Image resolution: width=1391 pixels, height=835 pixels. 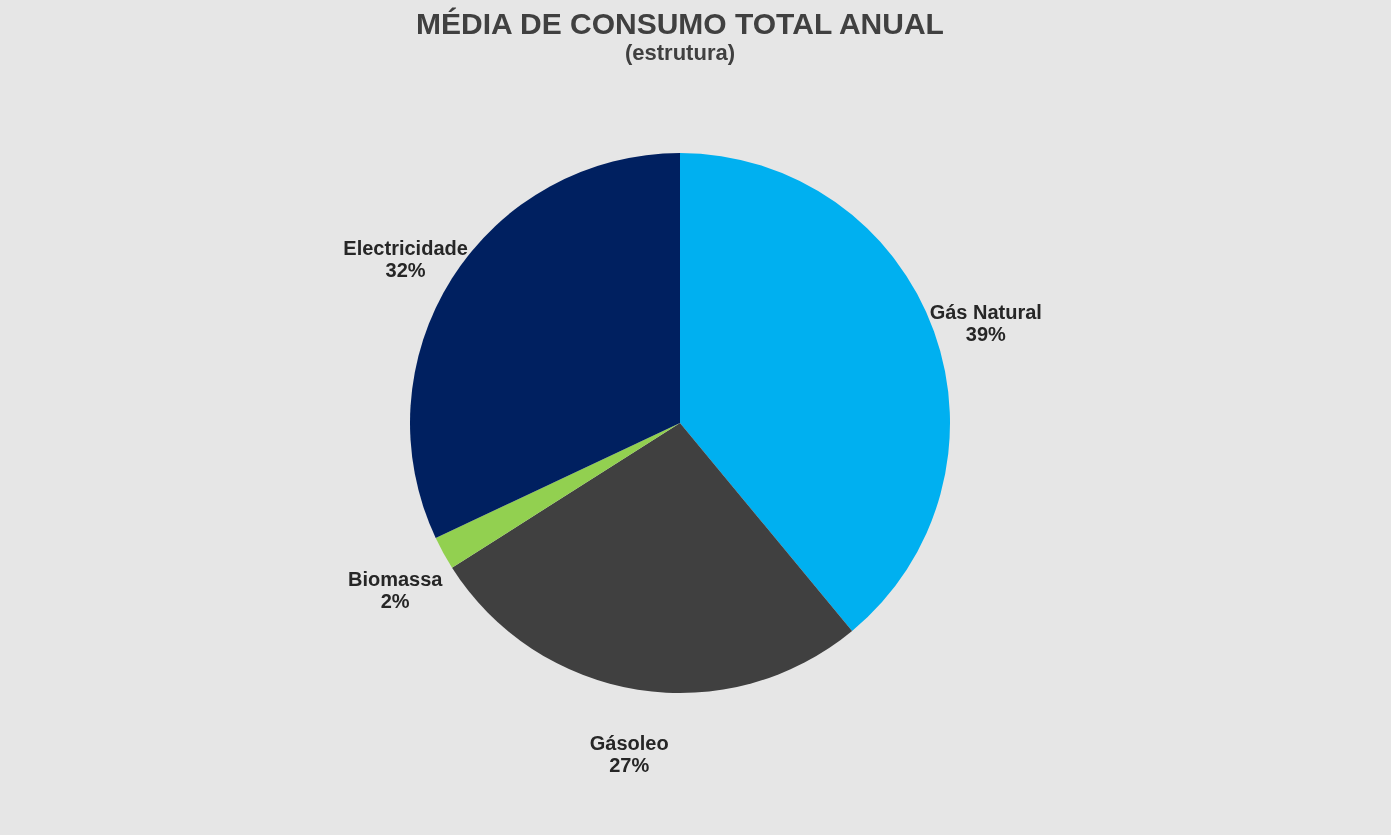 What do you see at coordinates (629, 765) in the screenshot?
I see `data-label: 27%` at bounding box center [629, 765].